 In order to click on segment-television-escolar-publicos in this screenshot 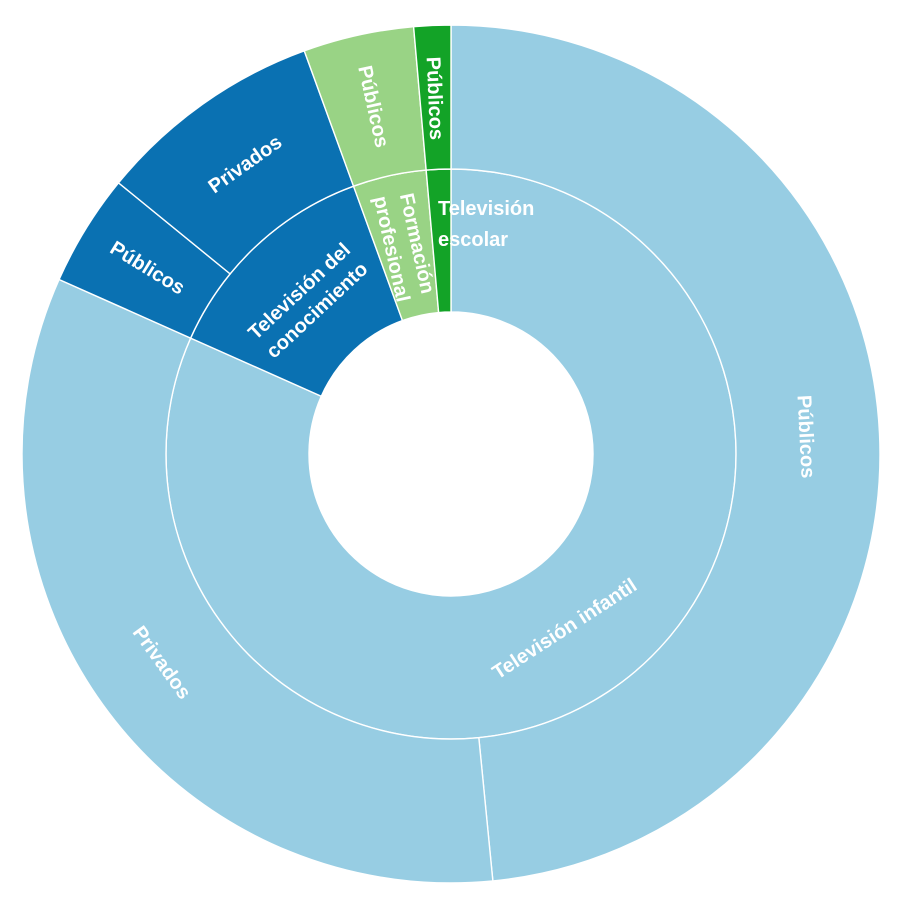, I will do `click(432, 97)`.